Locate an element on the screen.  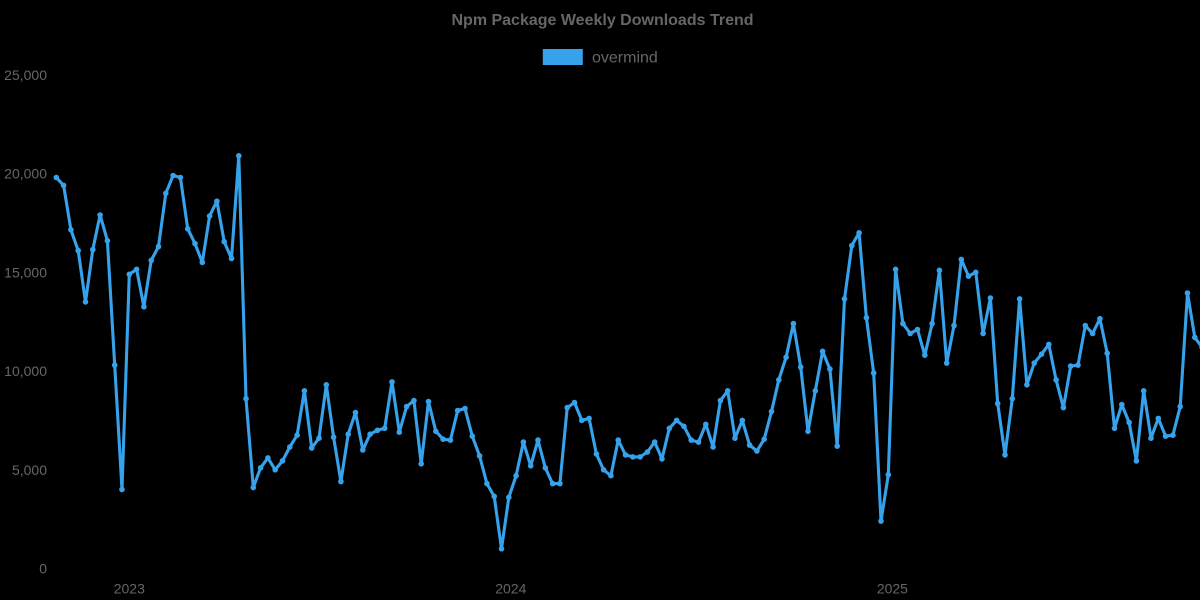
svg-text: 10,000 is located at coordinates (25, 371).